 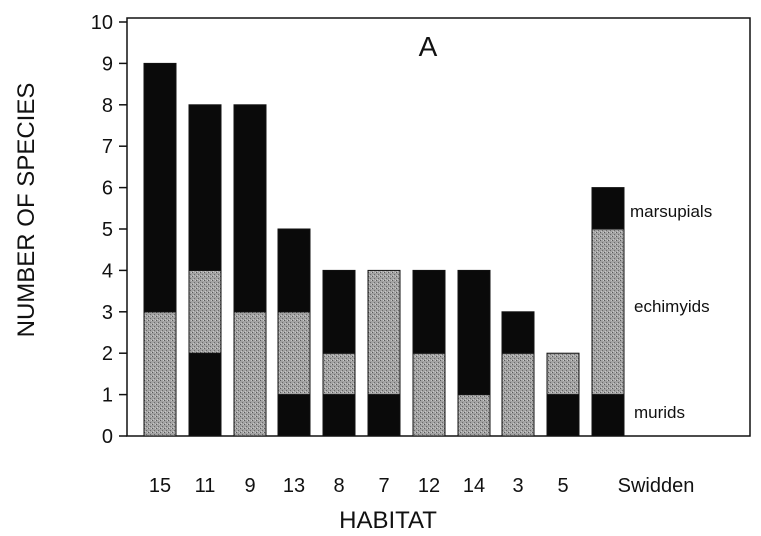 What do you see at coordinates (205, 486) in the screenshot?
I see `x-tick-label: 11` at bounding box center [205, 486].